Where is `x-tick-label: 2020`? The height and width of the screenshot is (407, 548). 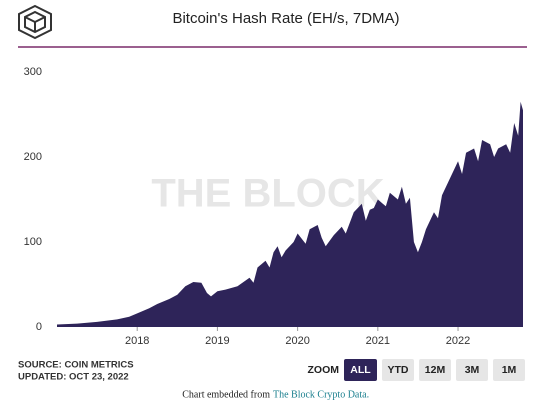
x-tick-label: 2020 is located at coordinates (297, 341).